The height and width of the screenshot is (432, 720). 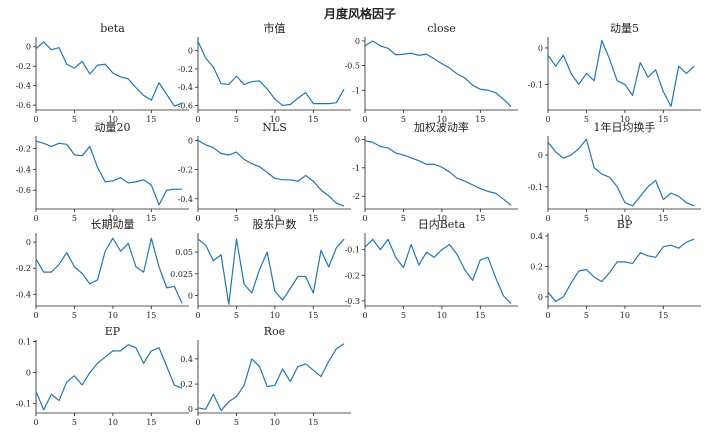 What do you see at coordinates (625, 224) in the screenshot?
I see `subplot-title: BP` at bounding box center [625, 224].